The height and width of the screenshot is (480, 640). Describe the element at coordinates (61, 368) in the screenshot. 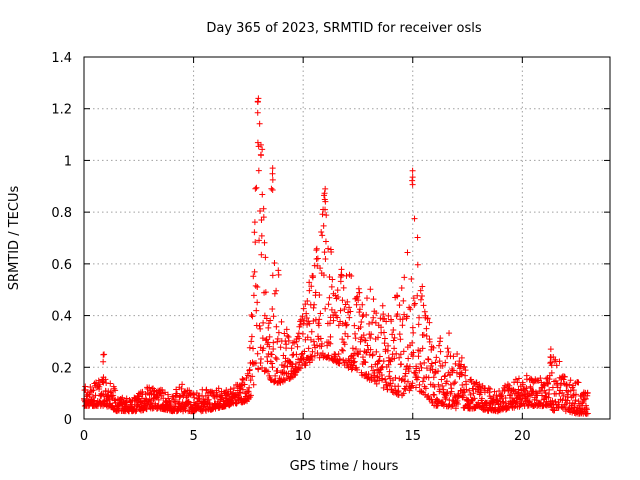

I see `y-tick-label: 0.2` at that location.